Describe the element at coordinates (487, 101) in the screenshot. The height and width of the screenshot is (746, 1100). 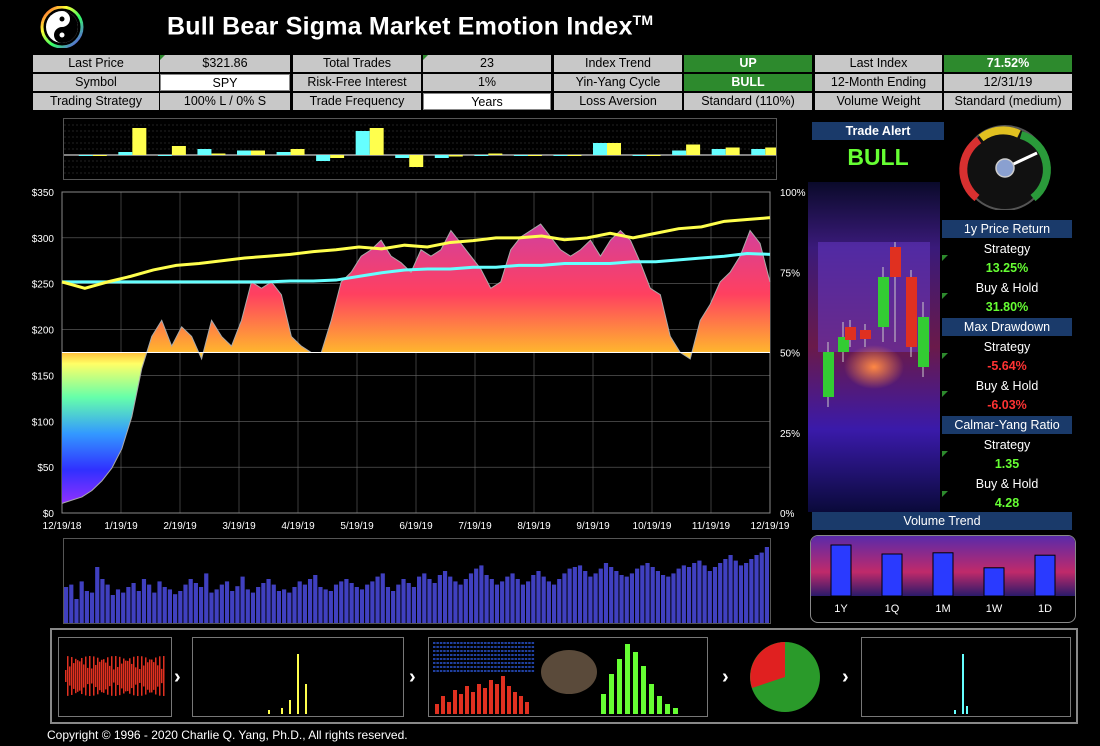
I see `info-value-trade-frequency: Years` at that location.